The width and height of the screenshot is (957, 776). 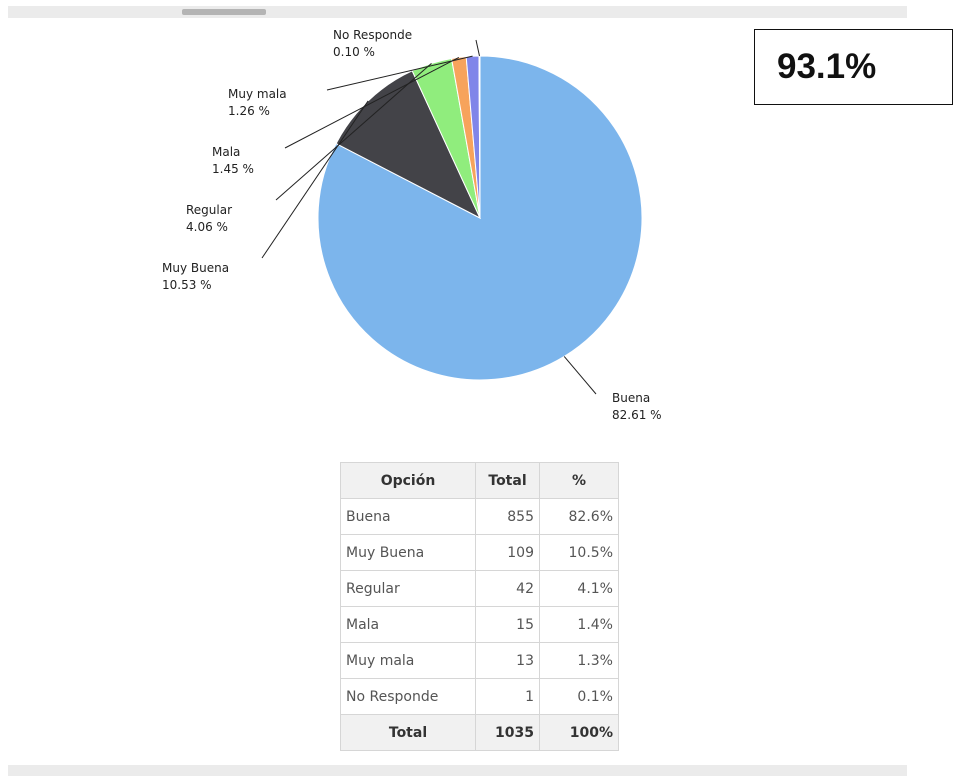 I want to click on cell-total: 855, so click(x=507, y=516).